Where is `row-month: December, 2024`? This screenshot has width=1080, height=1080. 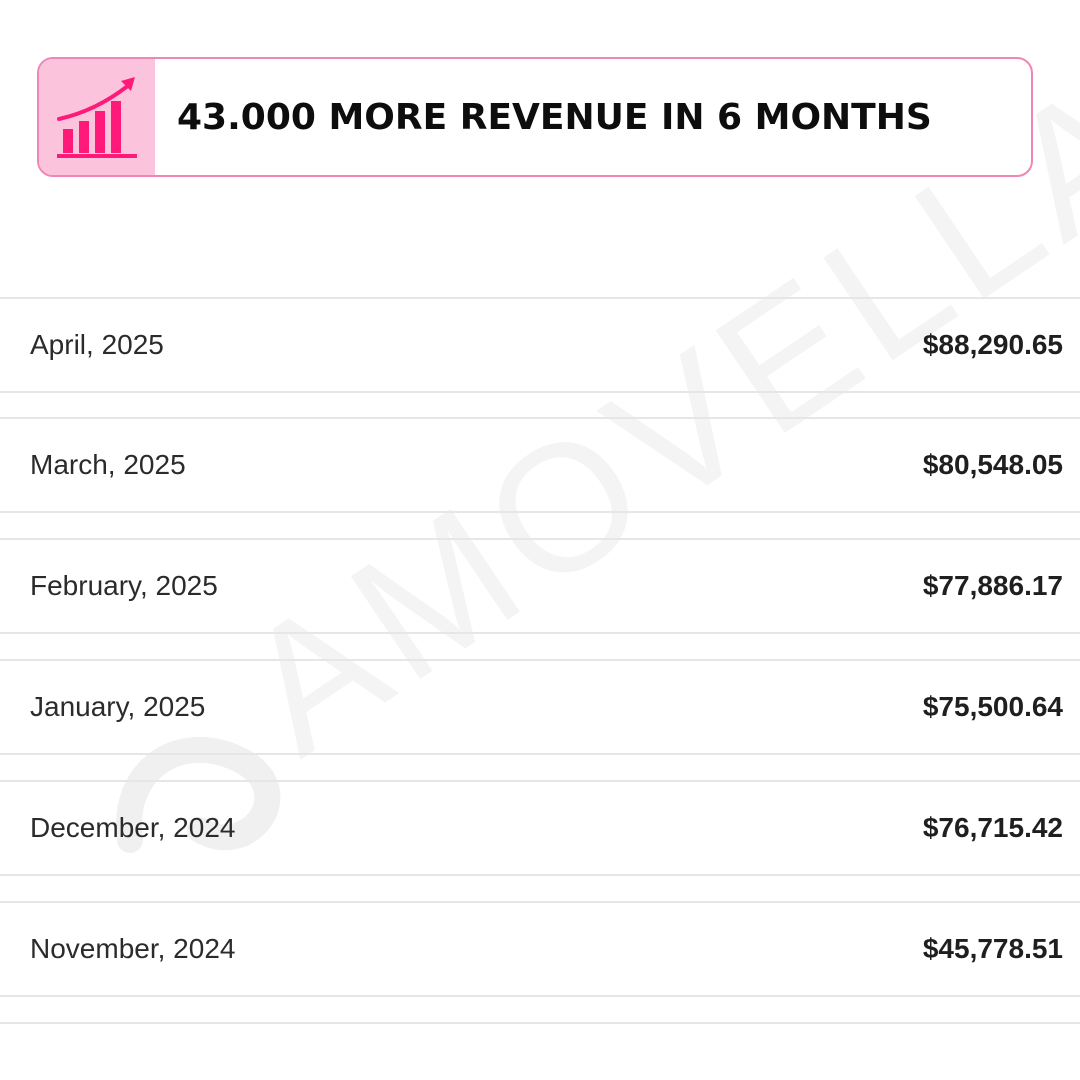 row-month: December, 2024 is located at coordinates (133, 827).